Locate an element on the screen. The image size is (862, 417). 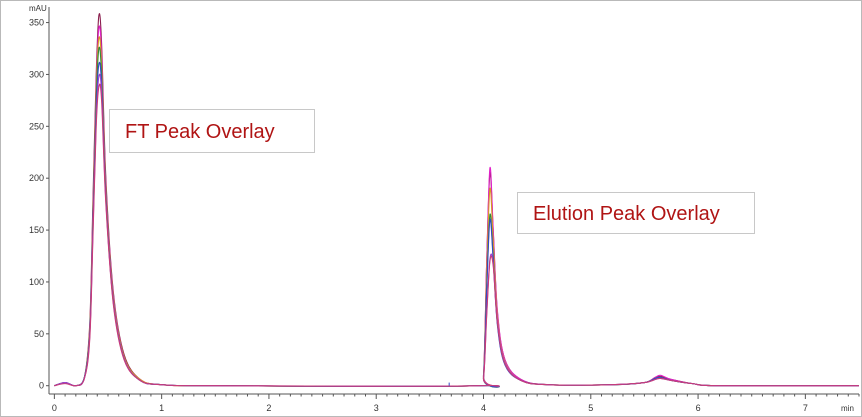
x-tick-label: 6 is located at coordinates (698, 408).